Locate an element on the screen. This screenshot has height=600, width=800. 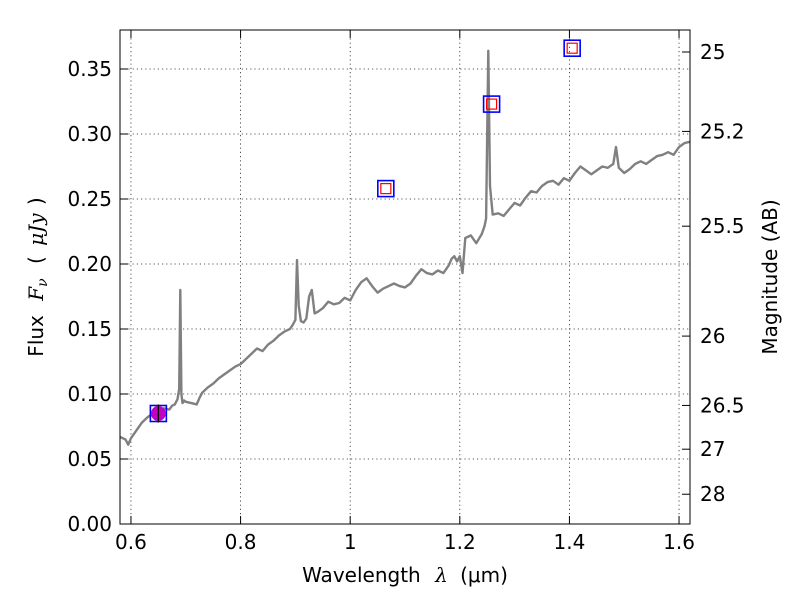
y2-tick-label: 28 is located at coordinates (712, 494).